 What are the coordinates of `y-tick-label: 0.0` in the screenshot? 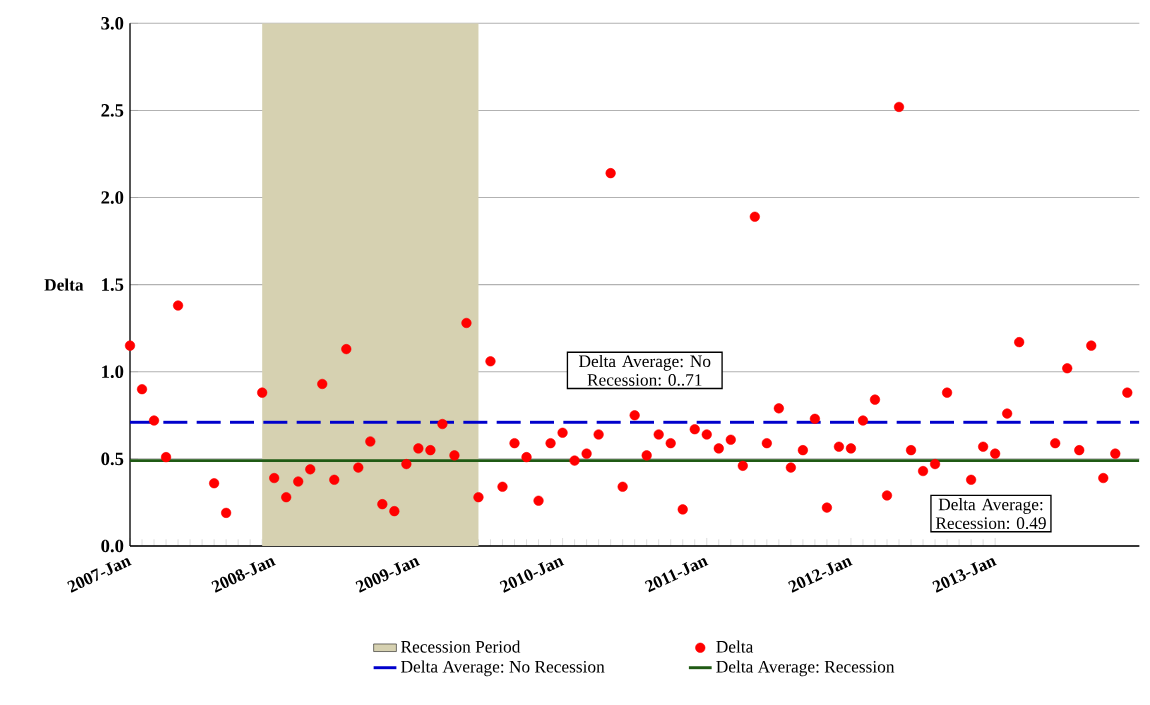 It's located at (112, 546).